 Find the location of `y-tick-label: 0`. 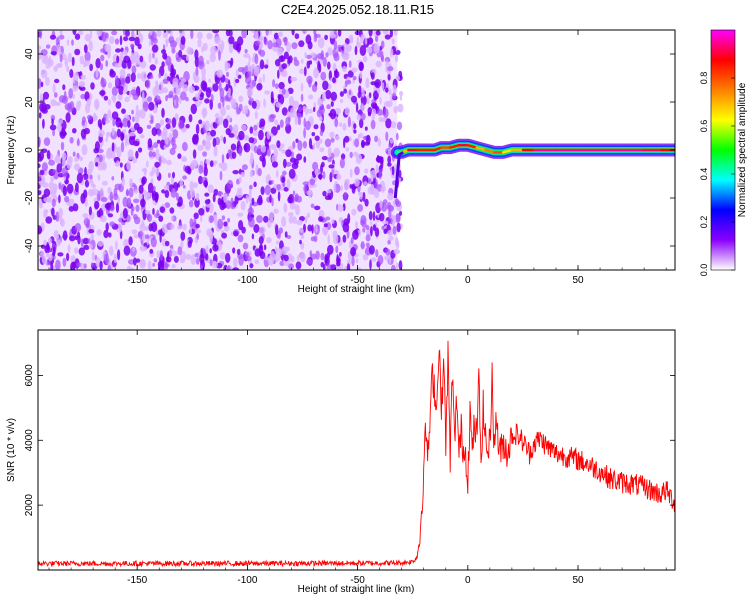

y-tick-label: 0 is located at coordinates (29, 150).